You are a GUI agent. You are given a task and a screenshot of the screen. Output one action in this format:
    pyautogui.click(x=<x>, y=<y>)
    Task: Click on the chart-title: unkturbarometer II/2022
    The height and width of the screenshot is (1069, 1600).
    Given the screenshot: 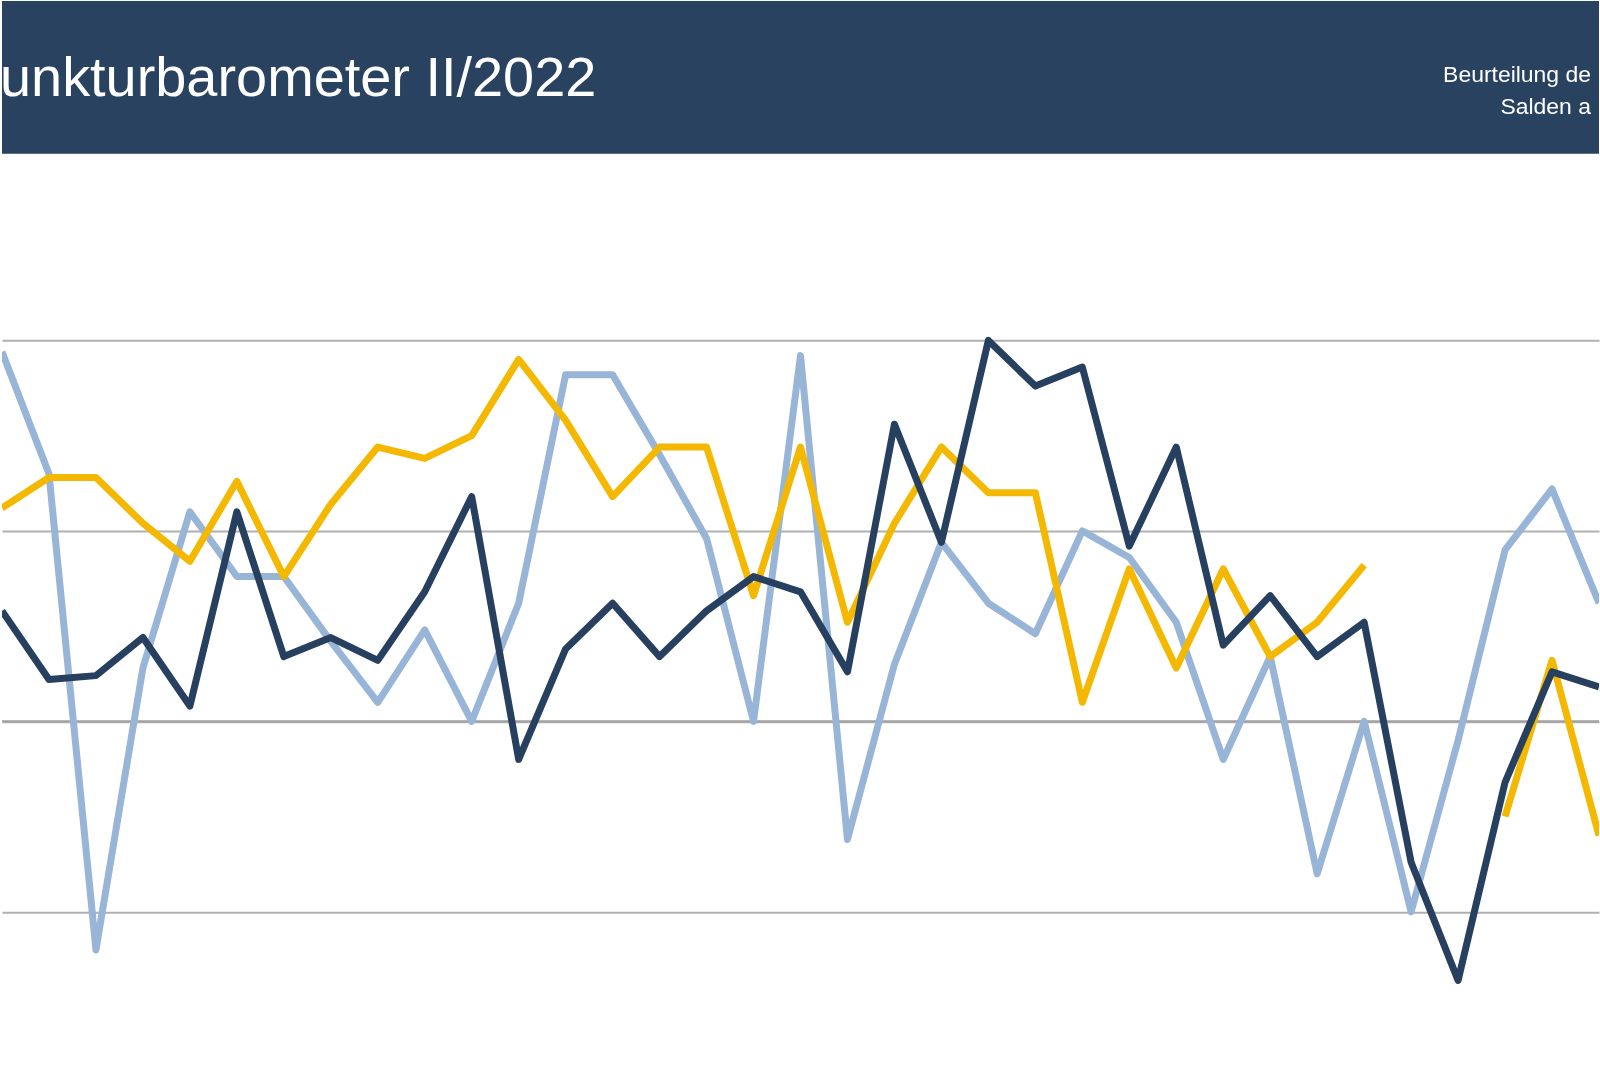 What is the action you would take?
    pyautogui.click(x=298, y=76)
    